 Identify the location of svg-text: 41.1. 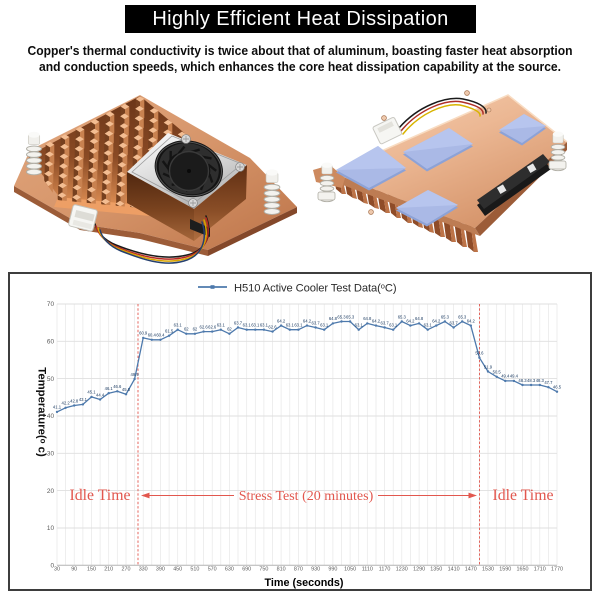
(57, 407).